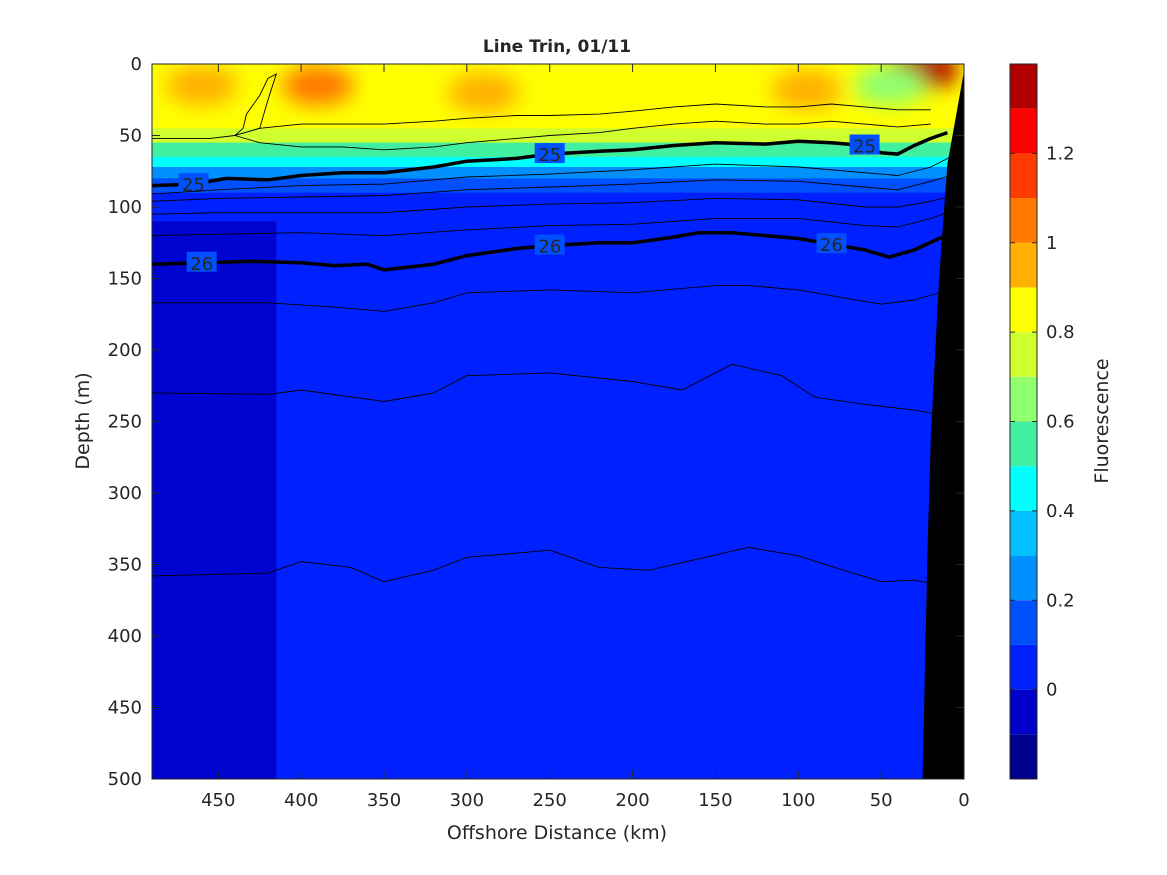 The width and height of the screenshot is (1167, 875). Describe the element at coordinates (1060, 153) in the screenshot. I see `colorbar-tick-label: 1.2` at that location.